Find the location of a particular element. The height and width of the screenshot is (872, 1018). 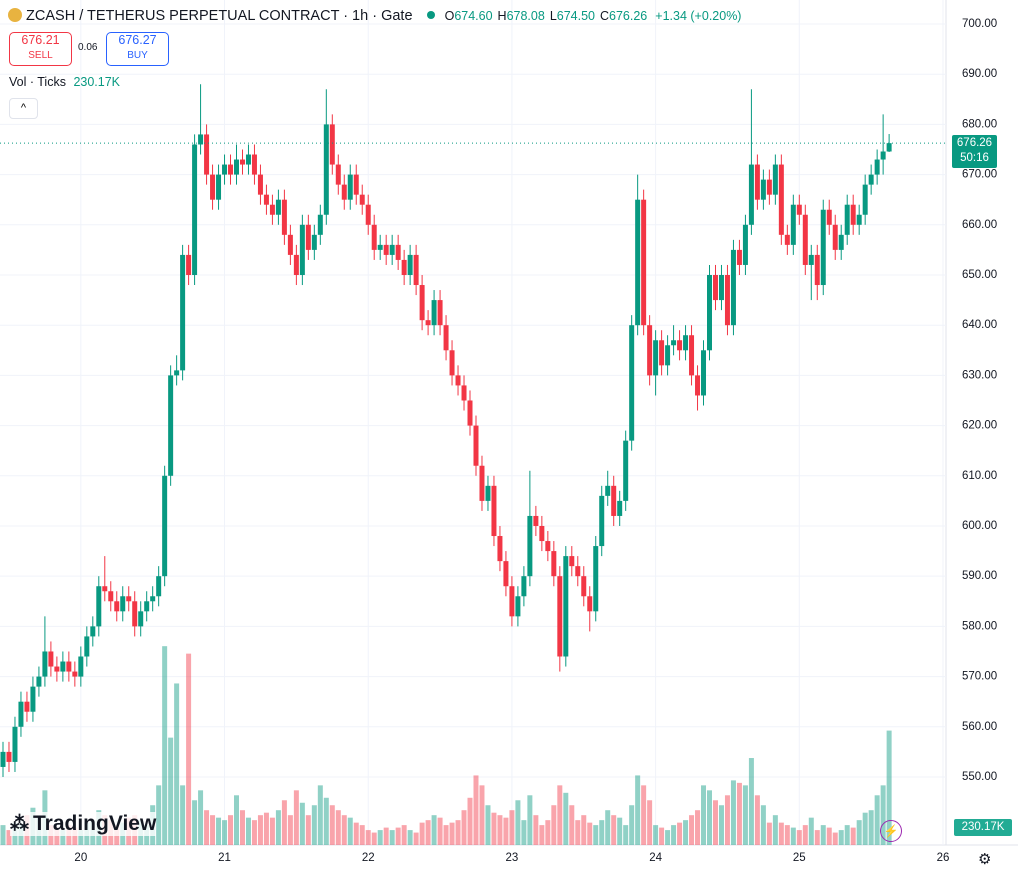

ohlc-value: 674.50 is located at coordinates (575, 16).